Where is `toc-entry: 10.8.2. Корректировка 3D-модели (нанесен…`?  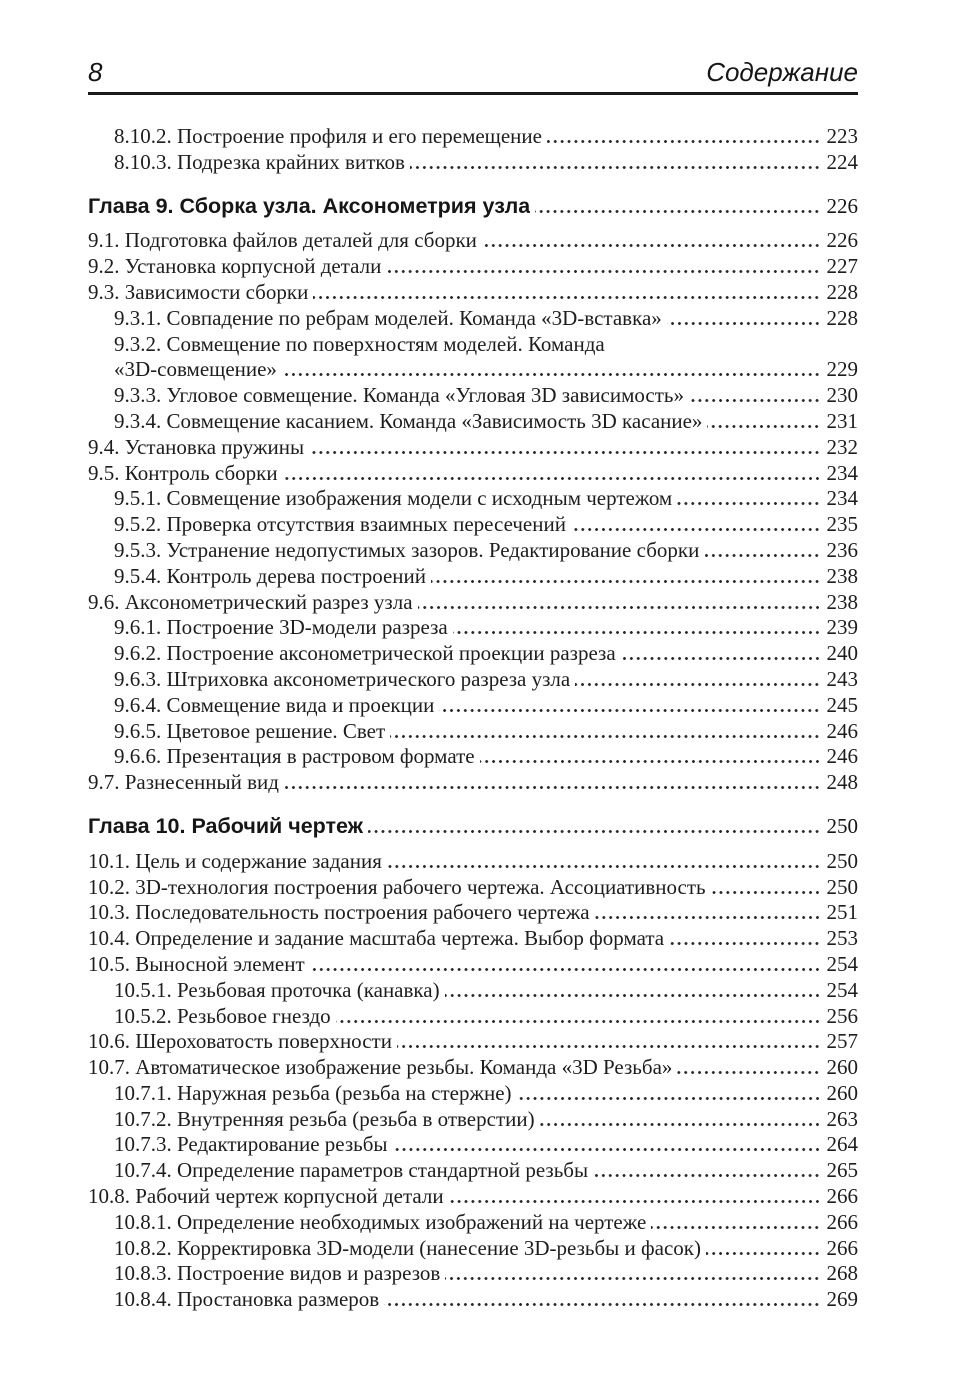 toc-entry: 10.8.2. Корректировка 3D-модели (нанесен… is located at coordinates (473, 1249).